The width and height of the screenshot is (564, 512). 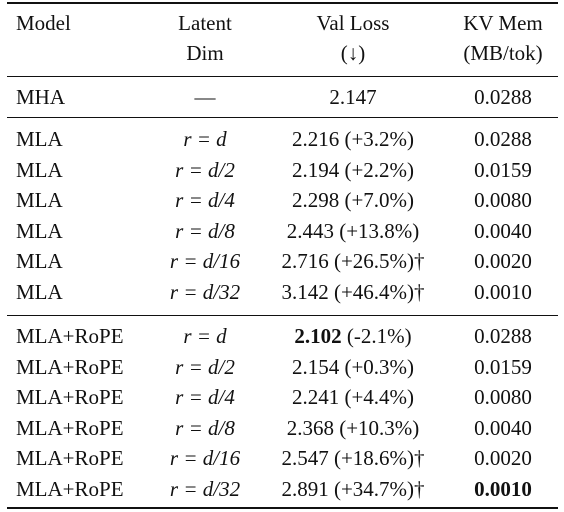 I want to click on table-row: MLA r = d/4 2.298 (+7.0%) 0.0080, so click(x=282, y=200).